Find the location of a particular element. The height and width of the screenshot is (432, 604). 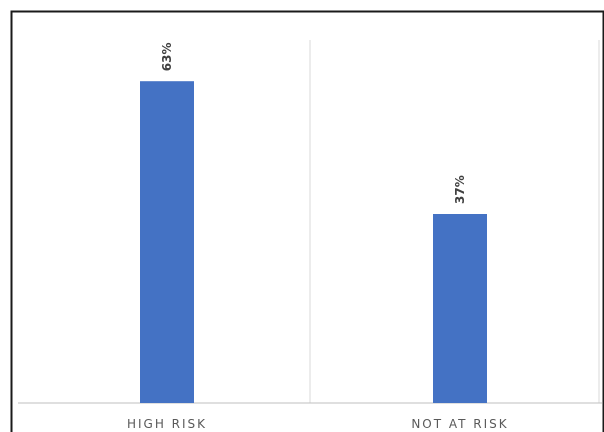

x-tick-label: NOT AT RISK is located at coordinates (459, 424).